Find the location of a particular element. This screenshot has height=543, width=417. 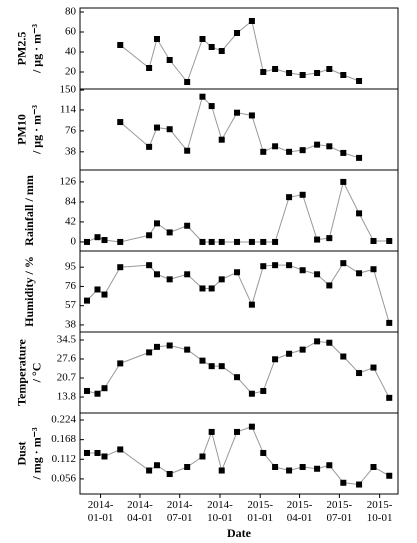

y-tick-label: 0.112 is located at coordinates (64, 459).